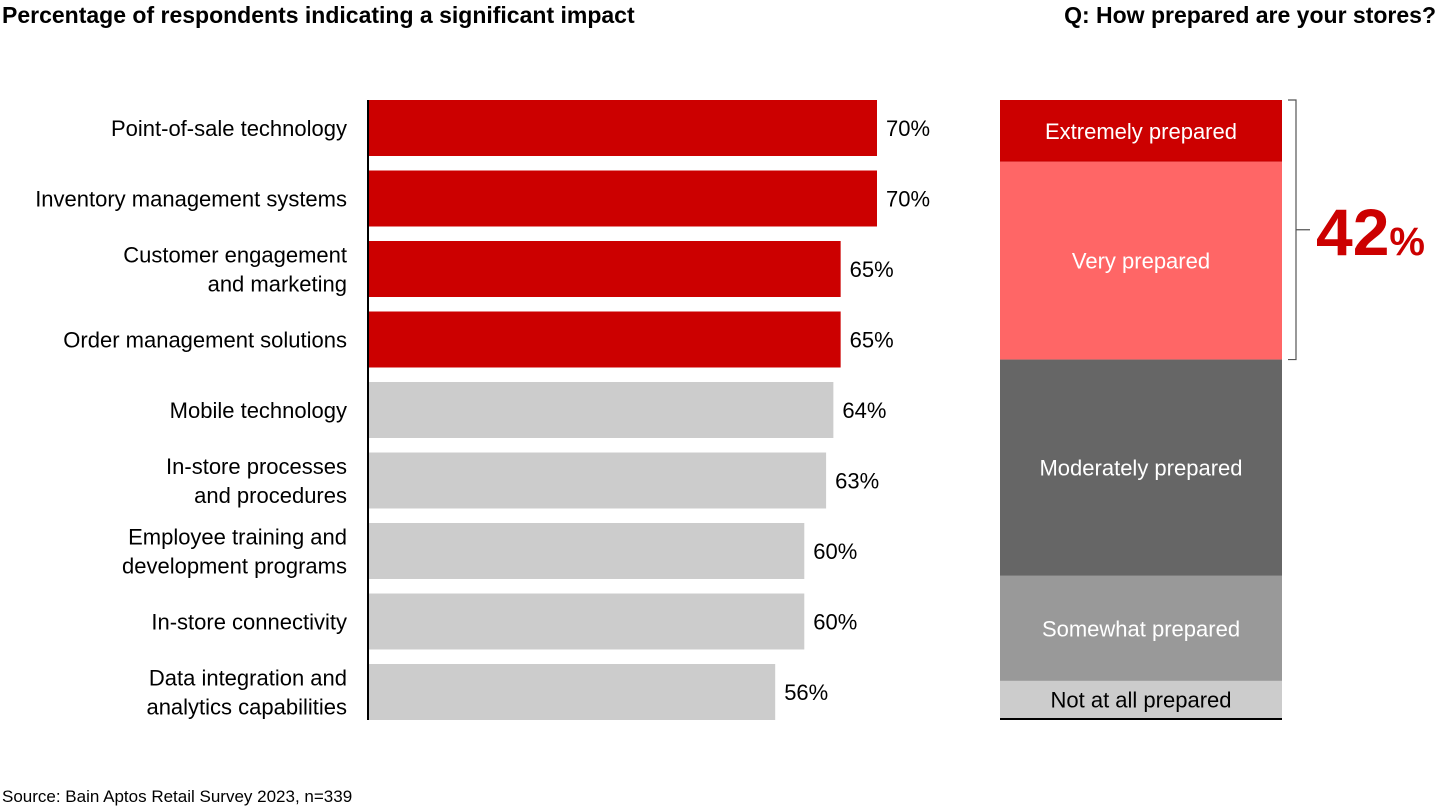 Image resolution: width=1440 pixels, height=810 pixels. Describe the element at coordinates (229, 128) in the screenshot. I see `category-label: Point-of-sale technology` at that location.